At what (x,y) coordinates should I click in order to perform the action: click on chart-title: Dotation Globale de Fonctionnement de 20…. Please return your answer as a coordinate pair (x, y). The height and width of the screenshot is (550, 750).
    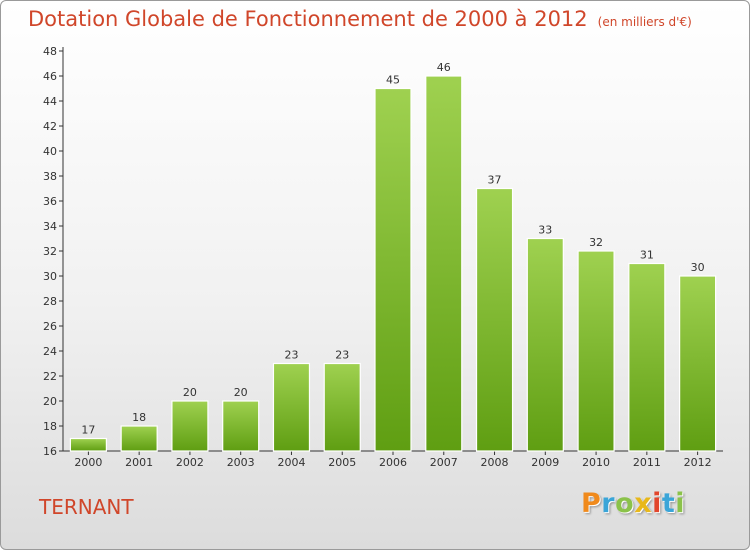
    Looking at the image, I should click on (360, 19).